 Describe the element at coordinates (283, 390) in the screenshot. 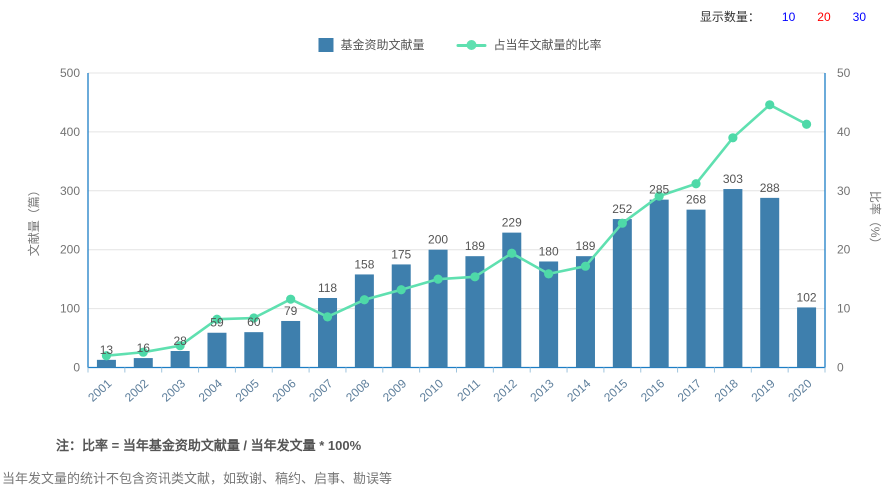

I see `x-label-2006: 2006` at that location.